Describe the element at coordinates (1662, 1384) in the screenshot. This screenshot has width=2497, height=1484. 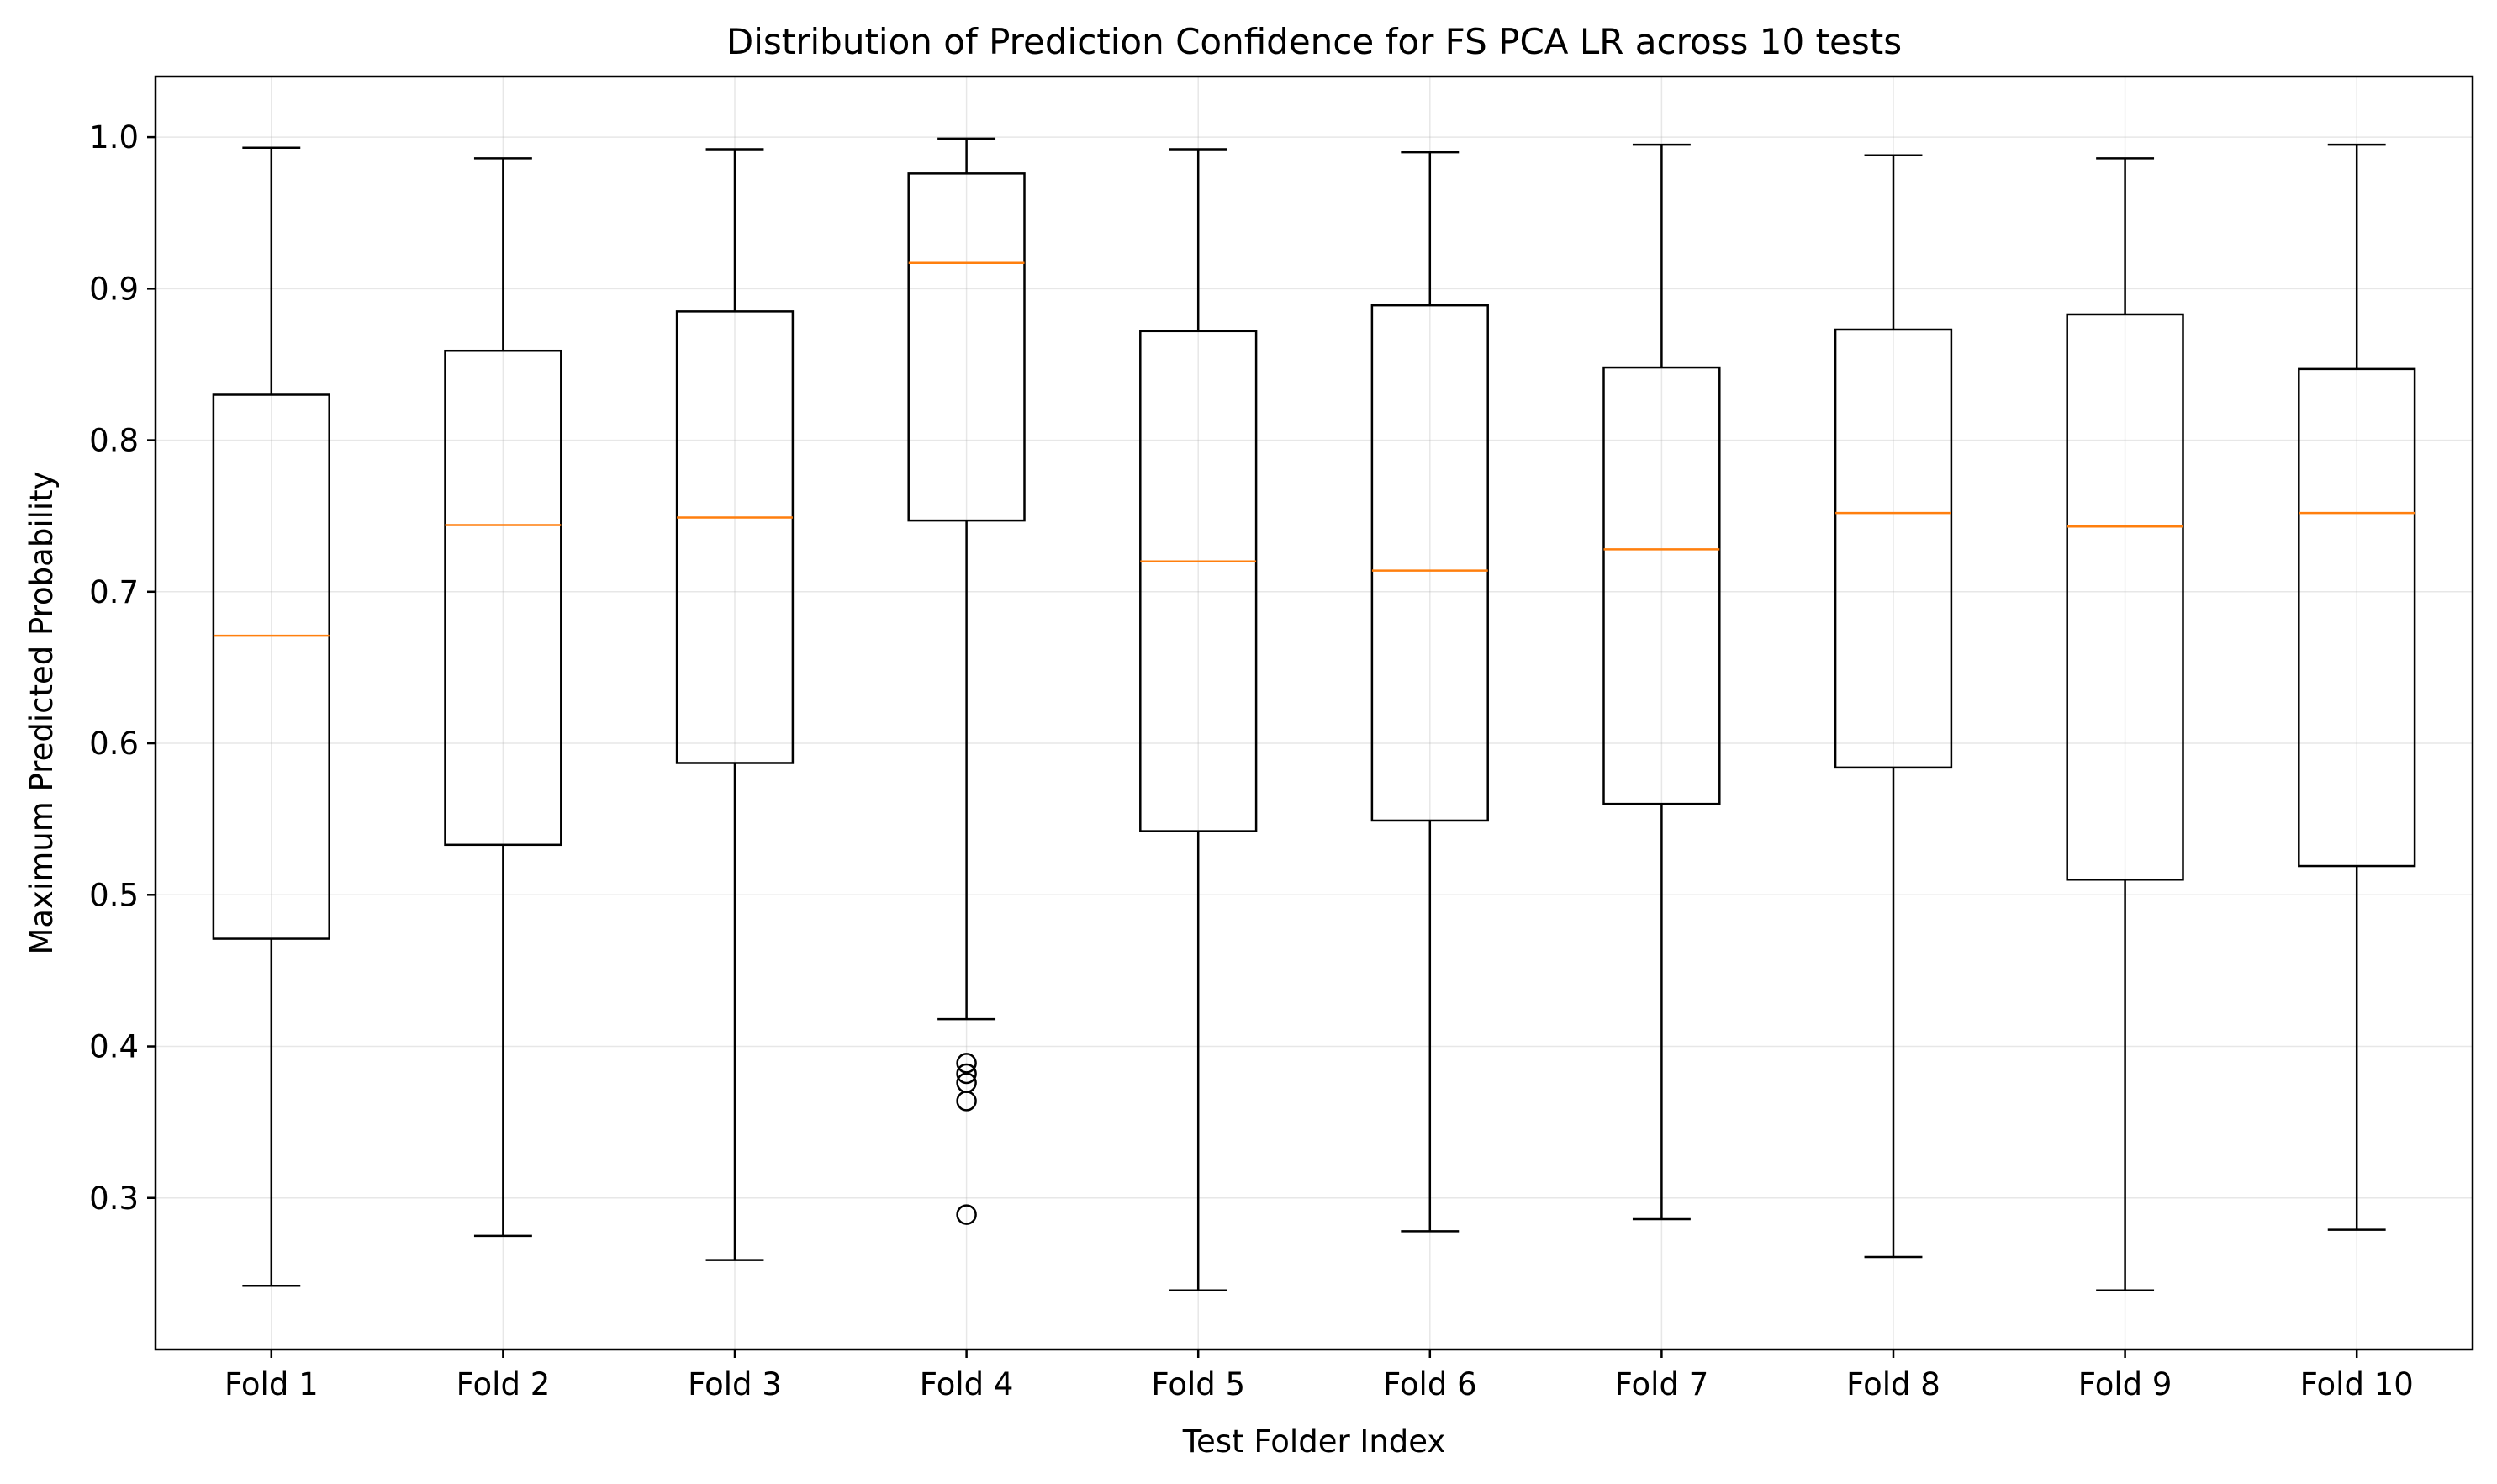
I see `x-tick-label: Fold 7` at that location.